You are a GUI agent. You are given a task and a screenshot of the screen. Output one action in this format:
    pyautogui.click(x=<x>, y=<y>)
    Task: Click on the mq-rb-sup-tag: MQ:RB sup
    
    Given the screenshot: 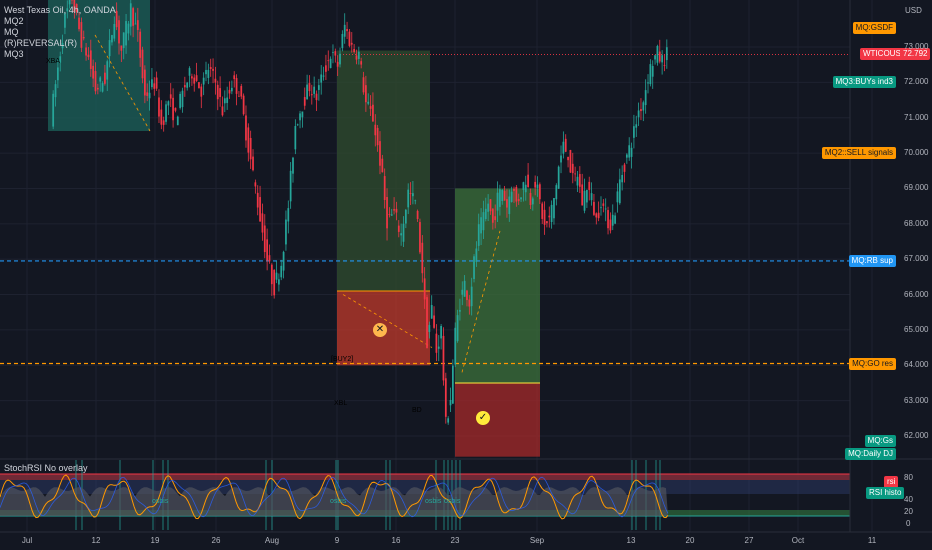 What is the action you would take?
    pyautogui.click(x=872, y=260)
    